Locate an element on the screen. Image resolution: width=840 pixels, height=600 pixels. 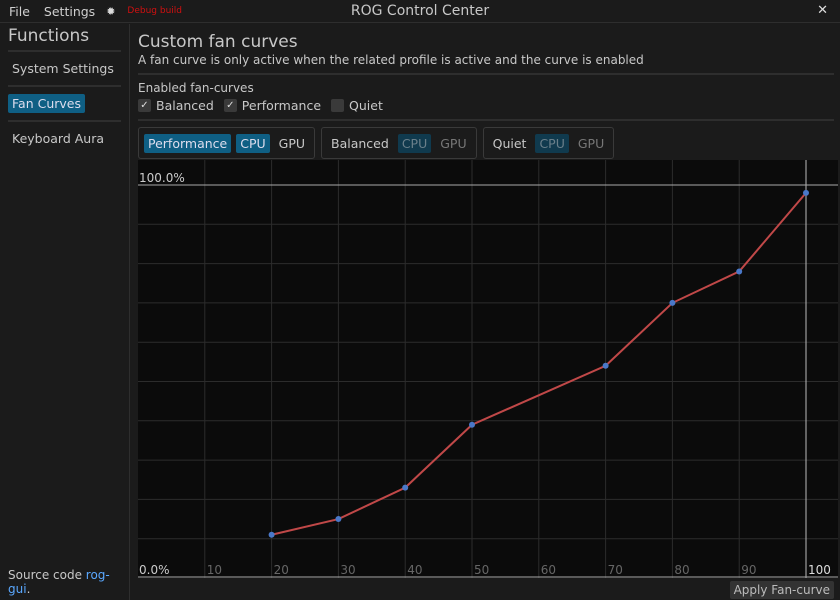
close-icon: ✕ is located at coordinates (822, 10).